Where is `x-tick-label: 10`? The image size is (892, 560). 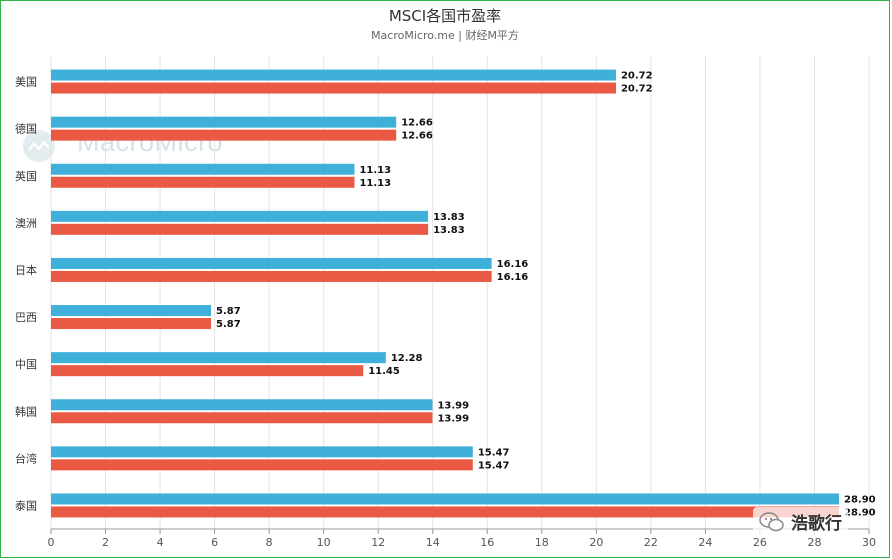
x-tick-label: 10 is located at coordinates (324, 542).